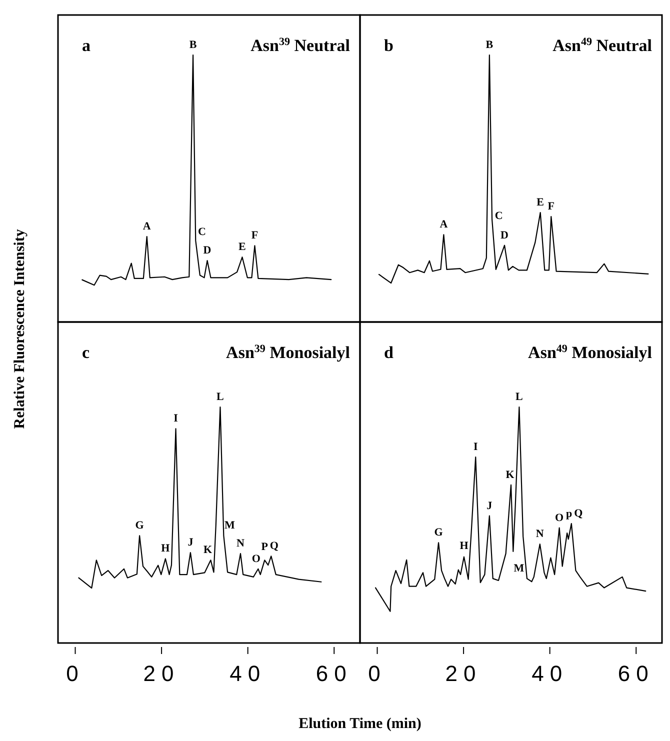 The height and width of the screenshot is (741, 670). What do you see at coordinates (590, 352) in the screenshot?
I see `chart-title: Asn$^{49}$ Monosialyl` at bounding box center [590, 352].